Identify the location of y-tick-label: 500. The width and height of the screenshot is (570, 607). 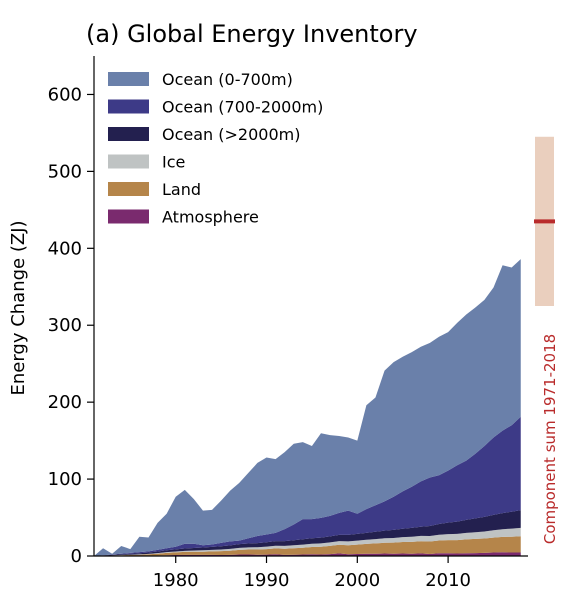
(65, 171).